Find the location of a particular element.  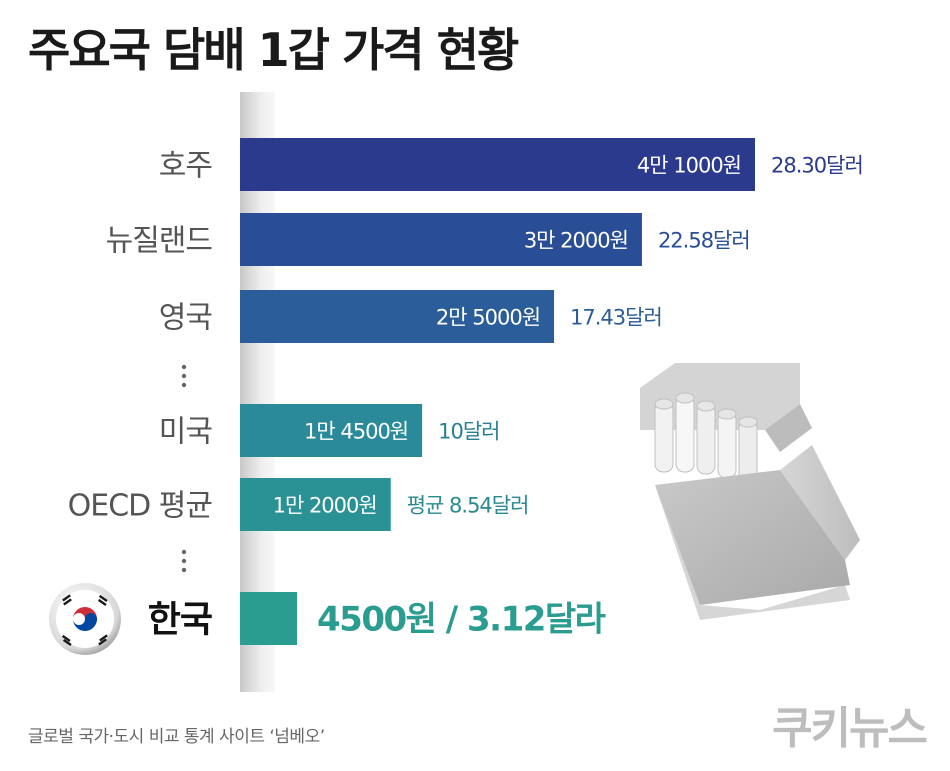

chart-title: 주요국 담배 1갑 가격 현황 is located at coordinates (273, 50).